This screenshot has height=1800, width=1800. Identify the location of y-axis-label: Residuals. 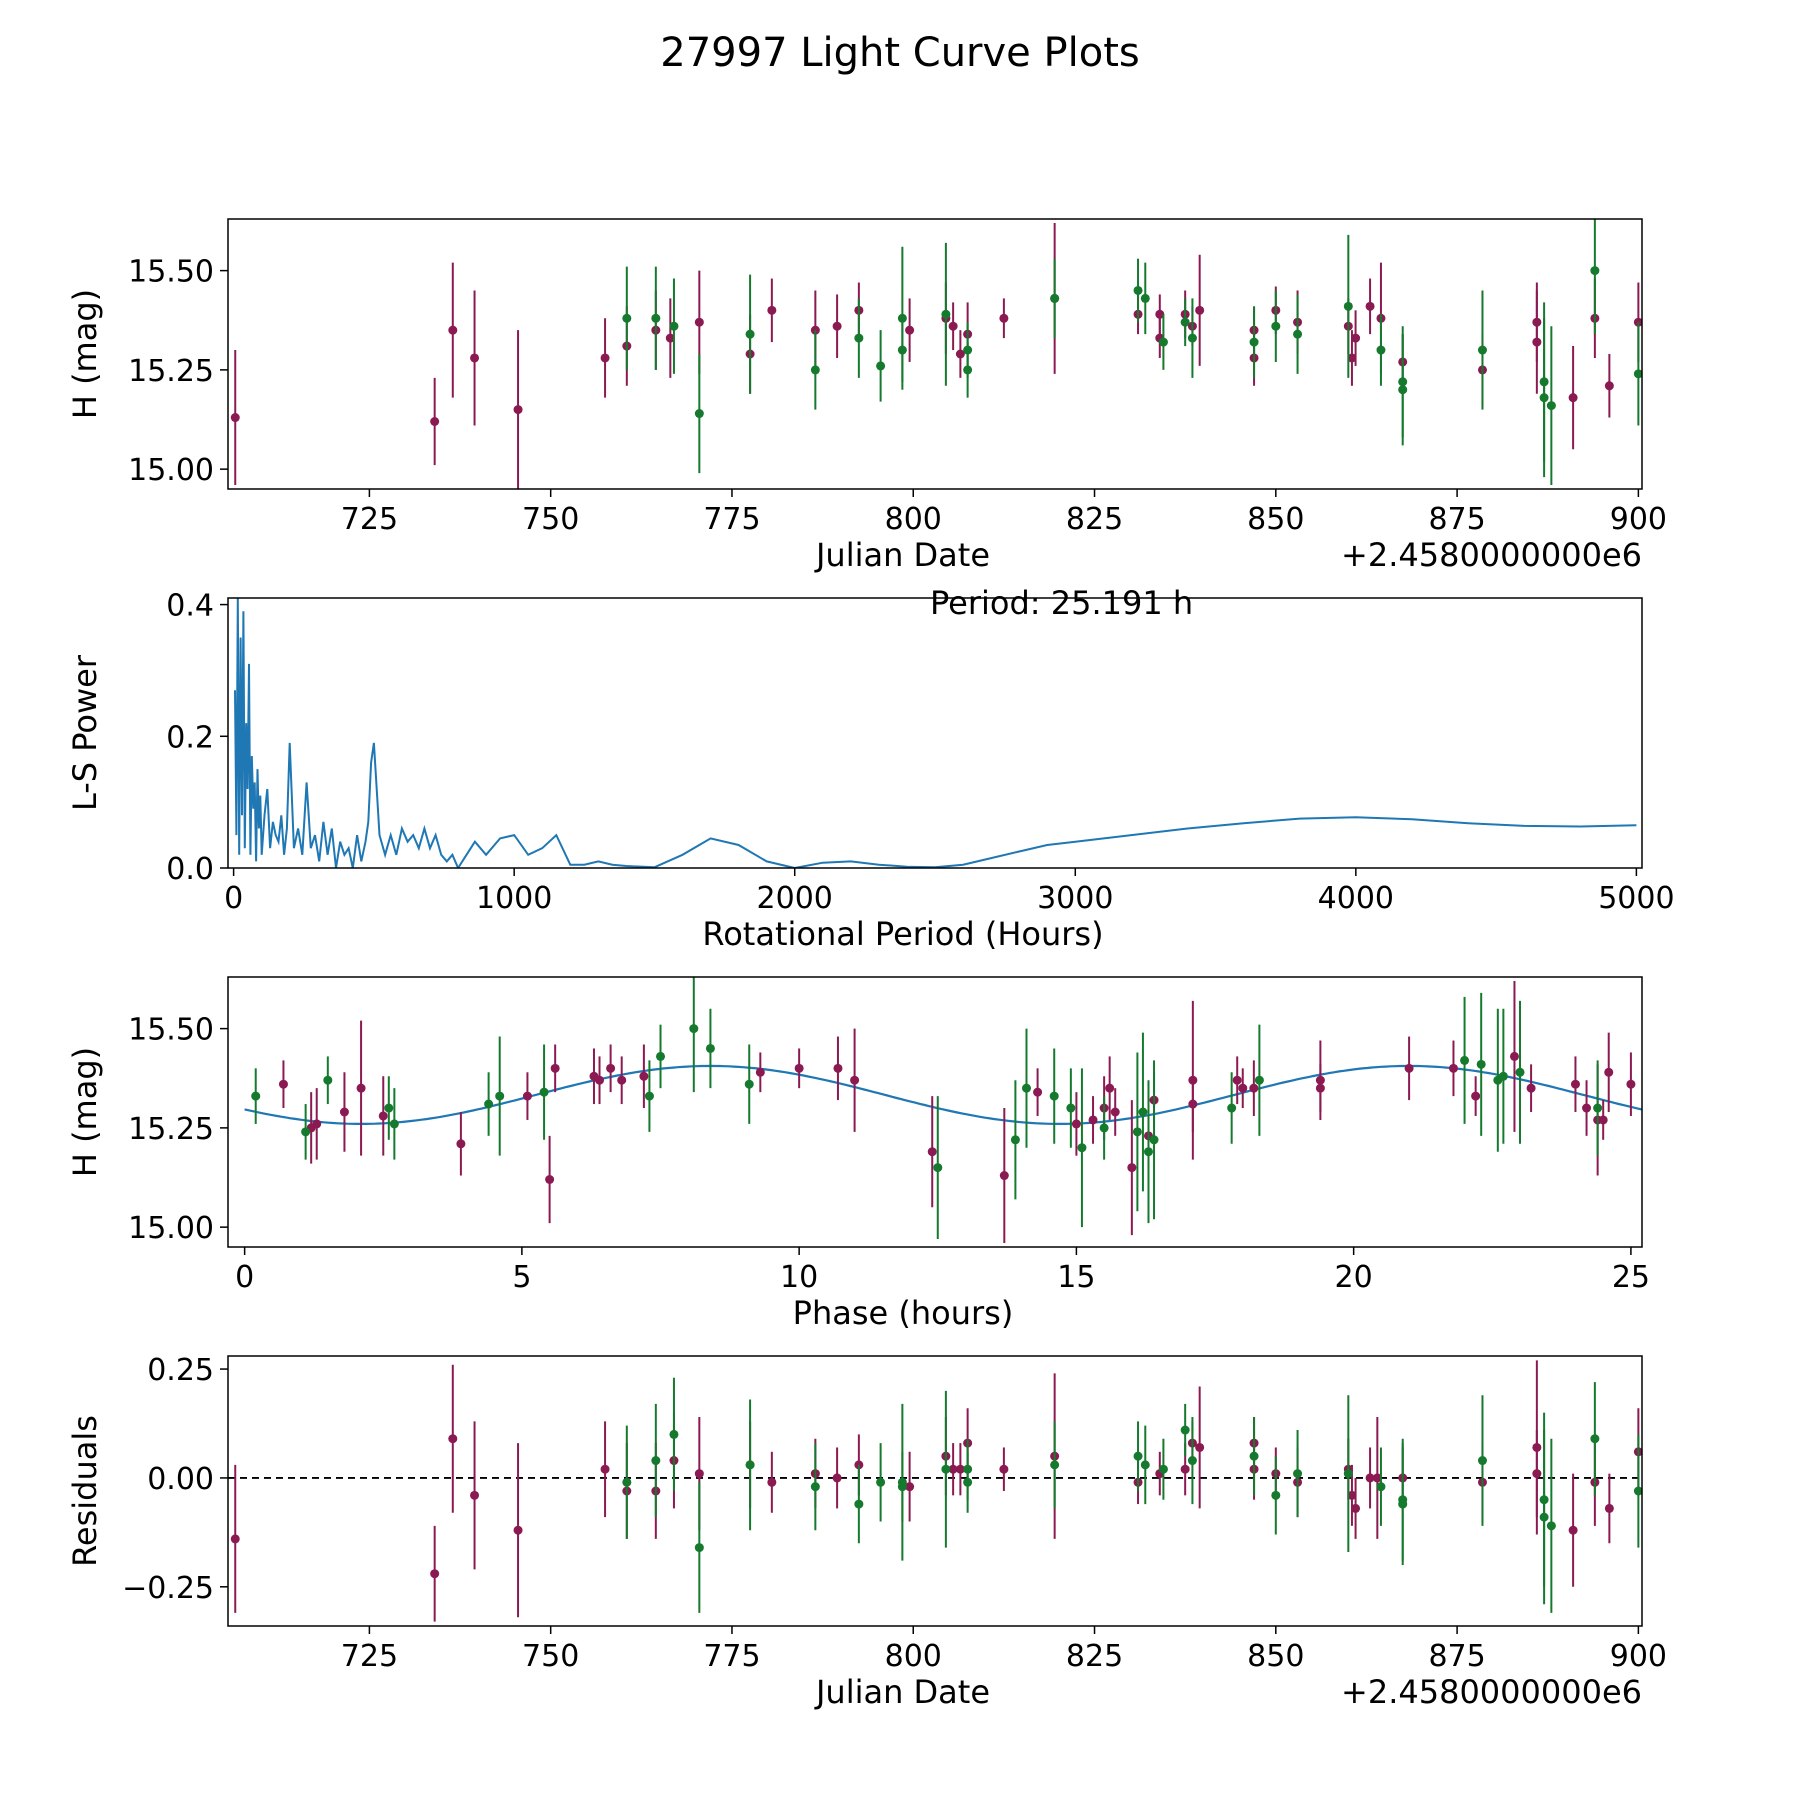
(85, 1491).